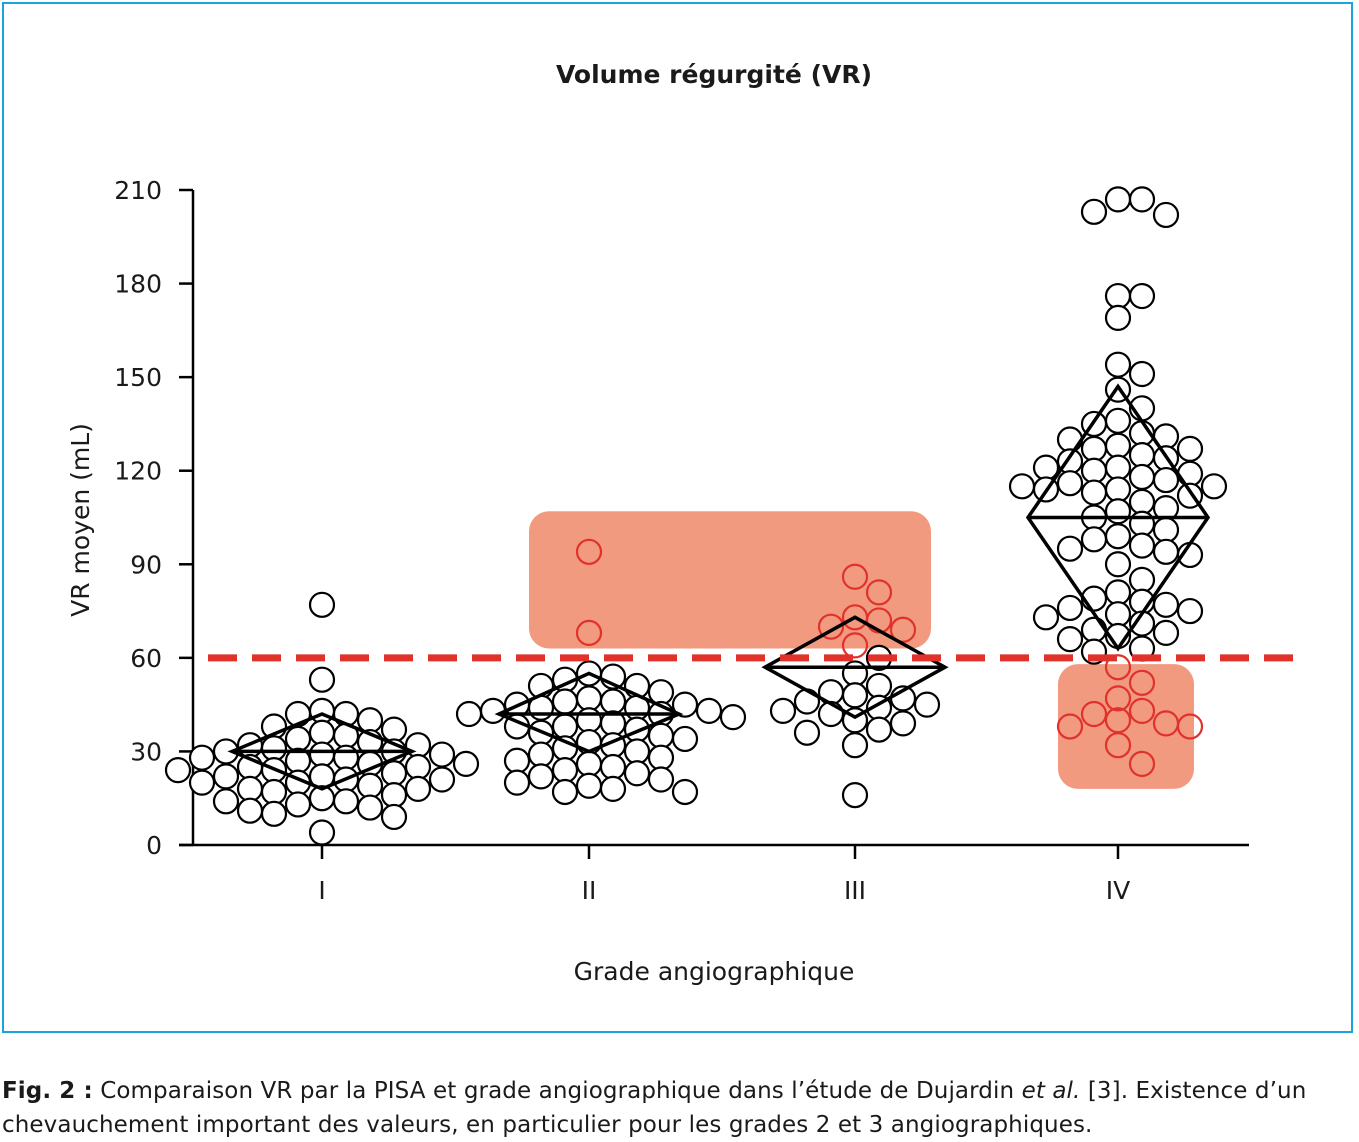 This screenshot has height=1142, width=1359. What do you see at coordinates (146, 564) in the screenshot?
I see `y-tick-label: 90` at bounding box center [146, 564].